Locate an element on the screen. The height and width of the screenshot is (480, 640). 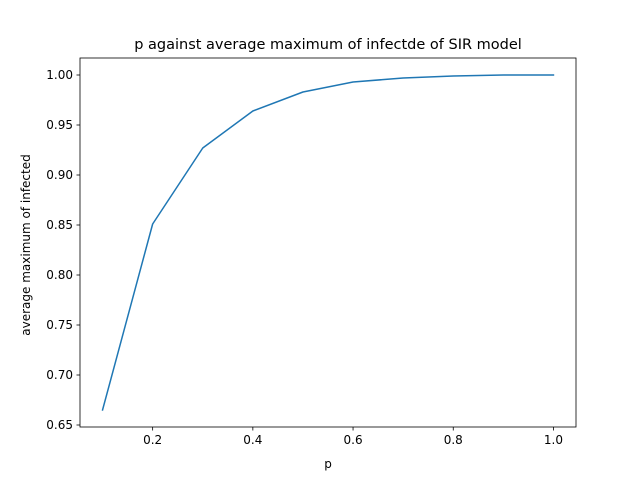
y-tick-label: 0.65 is located at coordinates (59, 425).